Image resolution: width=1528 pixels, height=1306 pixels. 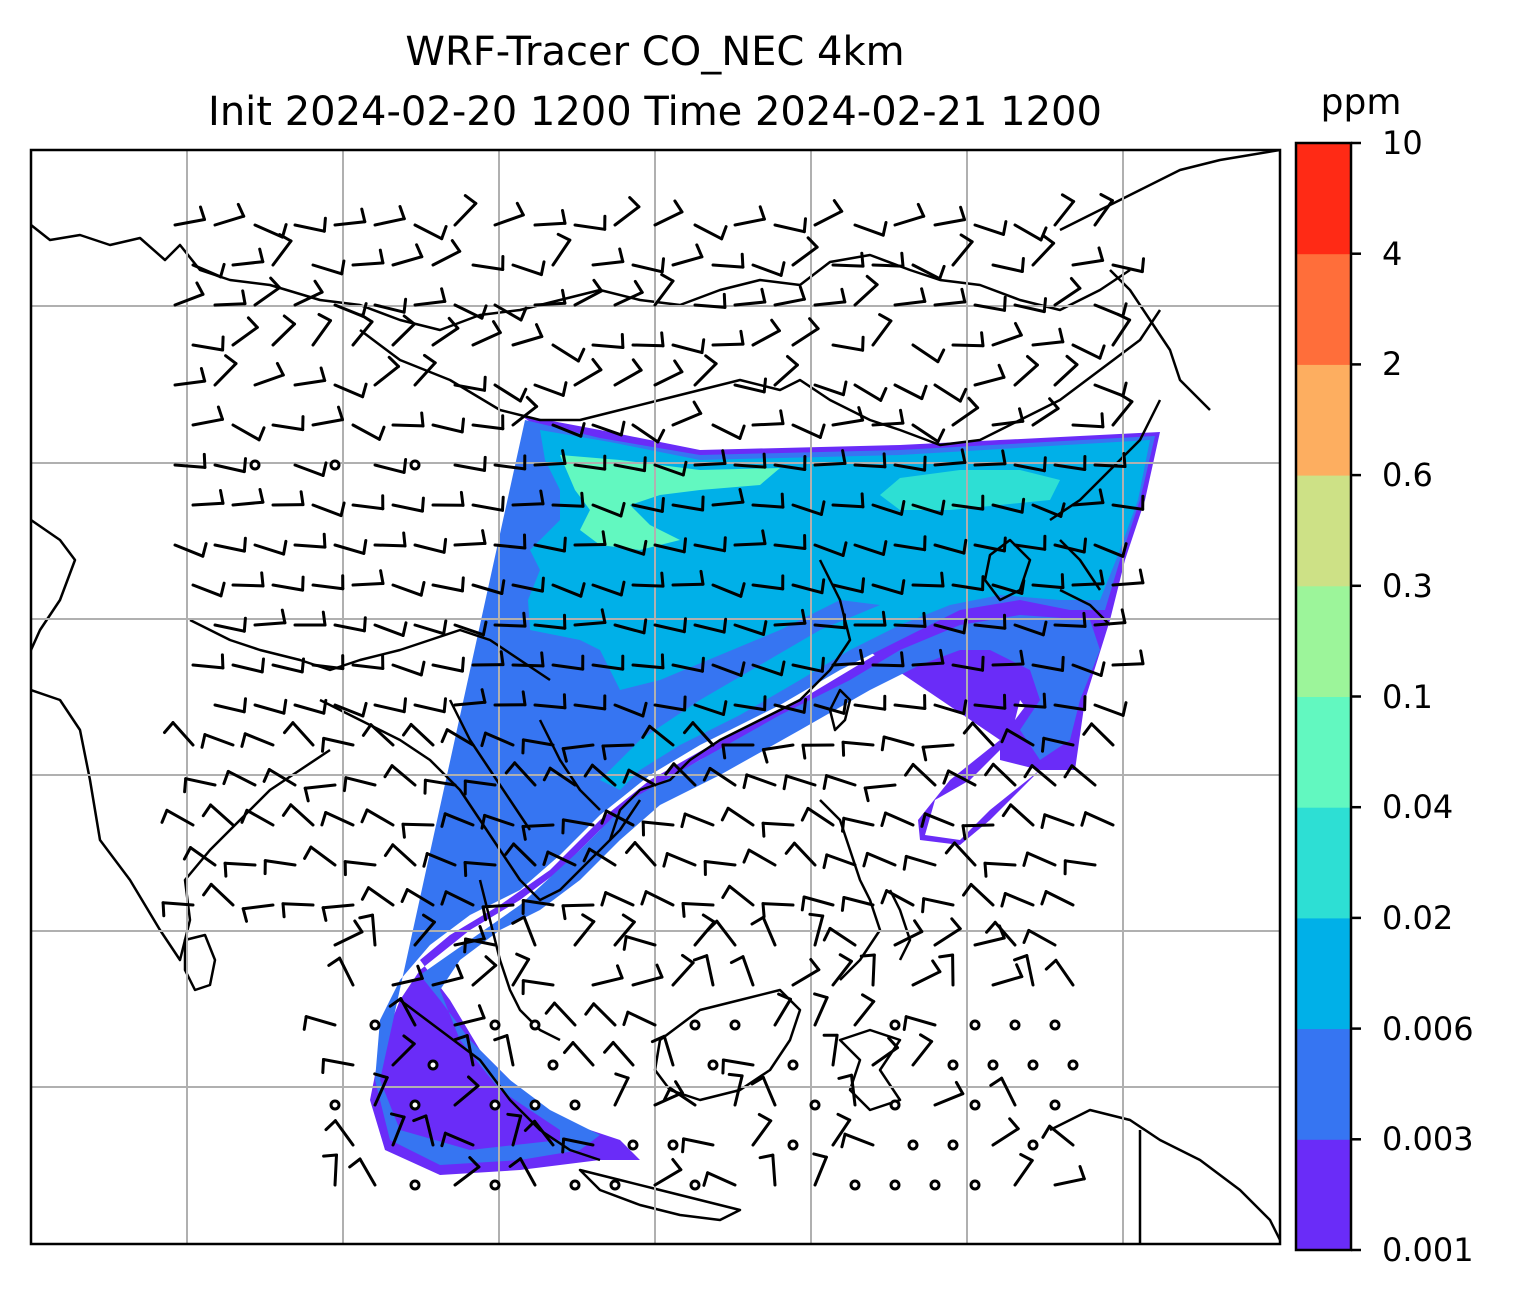 I want to click on colorbar-tick-label: 2, so click(x=1392, y=364).